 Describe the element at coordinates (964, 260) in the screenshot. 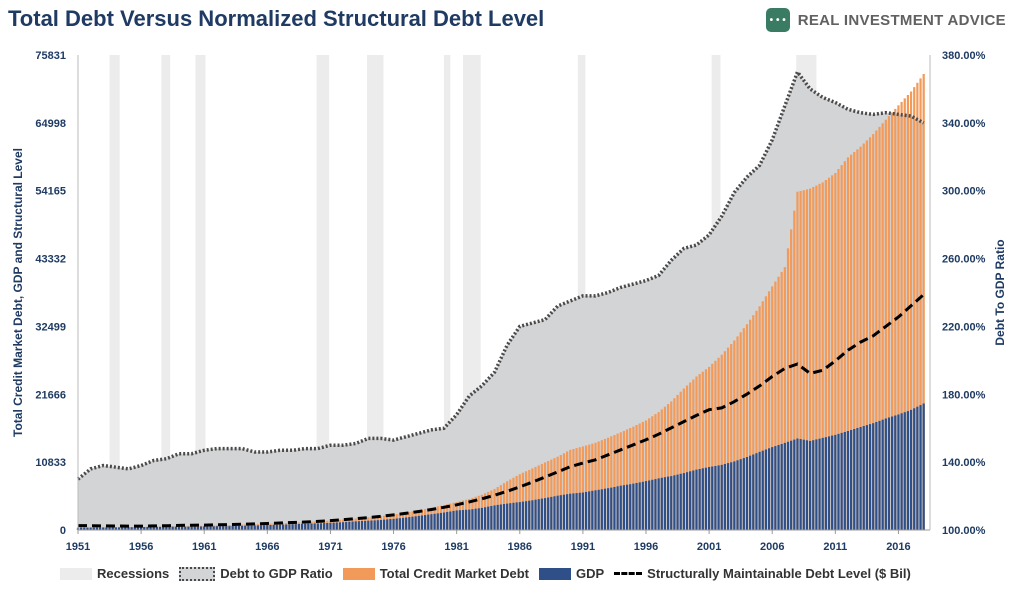

I see `y2-tick-label: 260.00%` at that location.